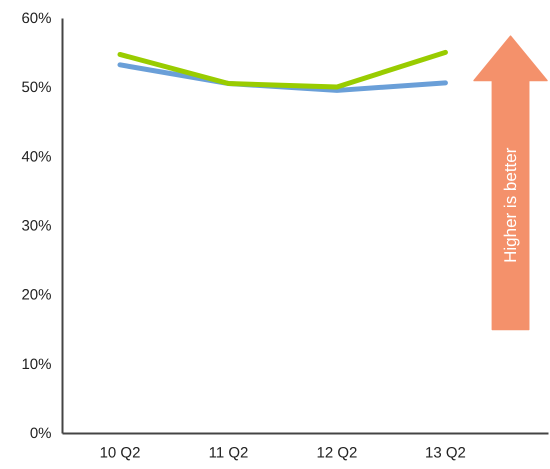 This screenshot has width=550, height=469. I want to click on y-tick-label: 30%, so click(36, 226).